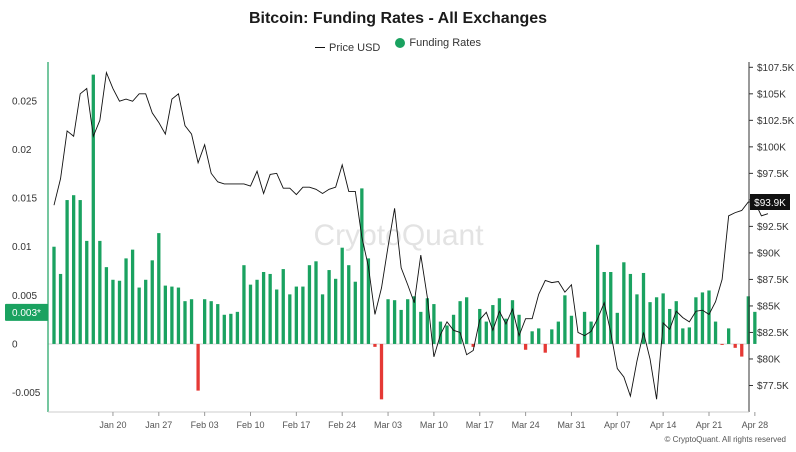  Describe the element at coordinates (158, 425) in the screenshot. I see `x-tick-label: Jan 27` at that location.